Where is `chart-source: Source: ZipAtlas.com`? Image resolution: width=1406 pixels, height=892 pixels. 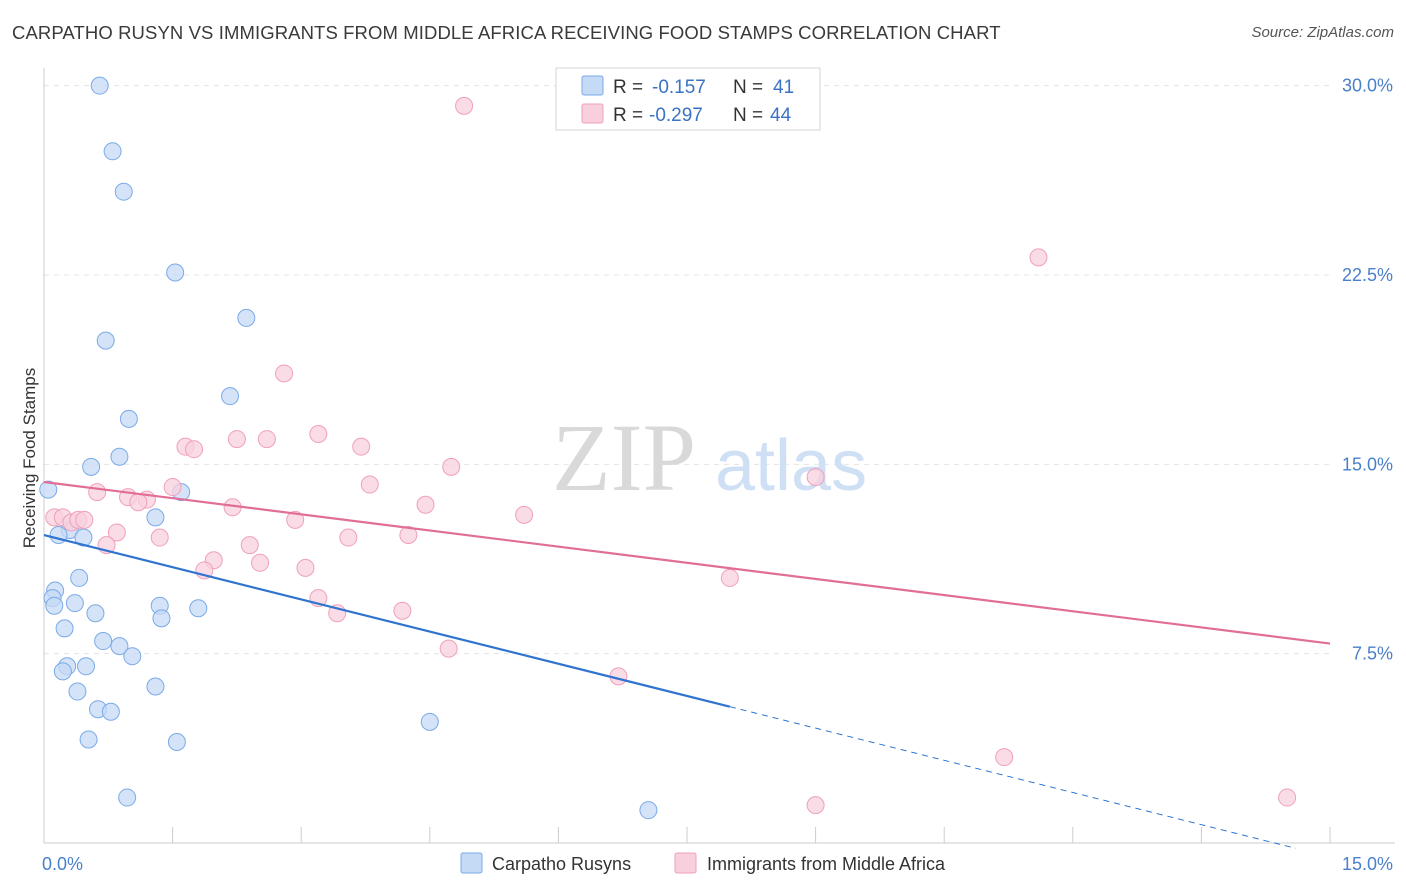 chart-source: Source: ZipAtlas.com is located at coordinates (1322, 32).